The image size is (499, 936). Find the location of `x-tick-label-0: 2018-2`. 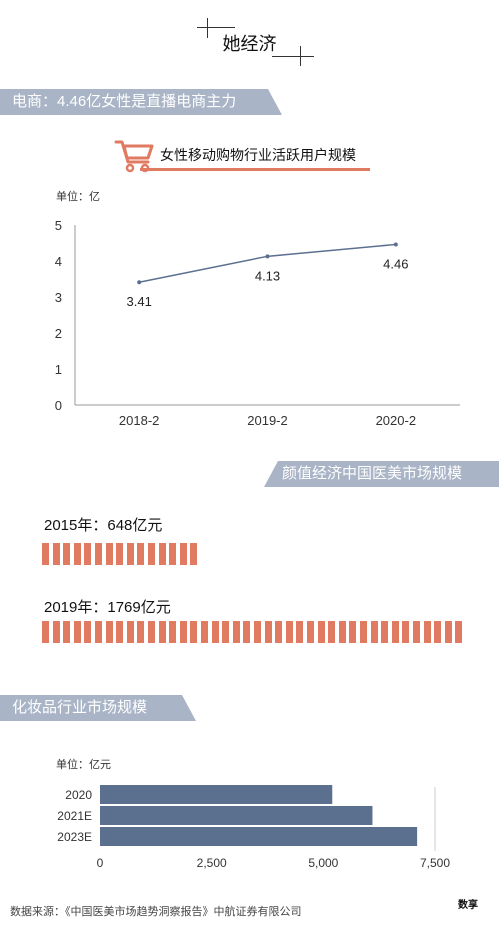

x-tick-label-0: 2018-2 is located at coordinates (139, 420).